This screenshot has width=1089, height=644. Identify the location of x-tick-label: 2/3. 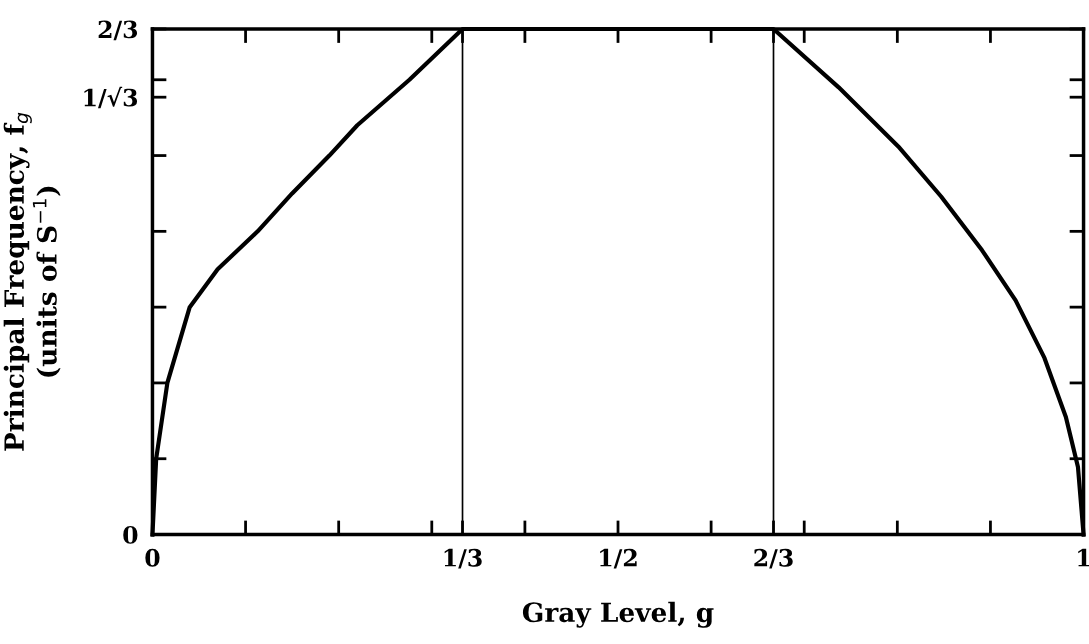
(773, 558).